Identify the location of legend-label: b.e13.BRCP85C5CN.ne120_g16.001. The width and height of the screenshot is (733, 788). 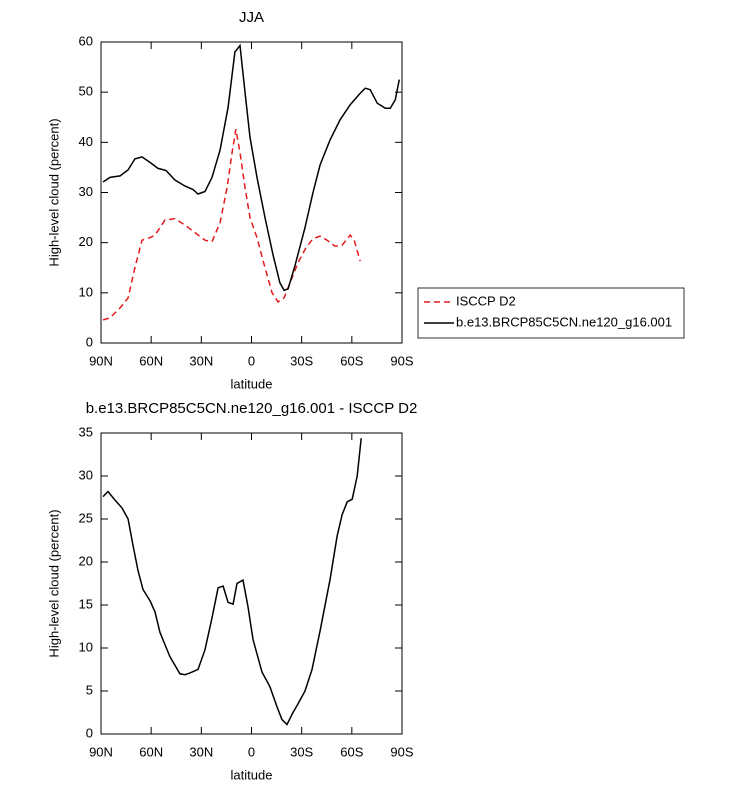
(564, 321).